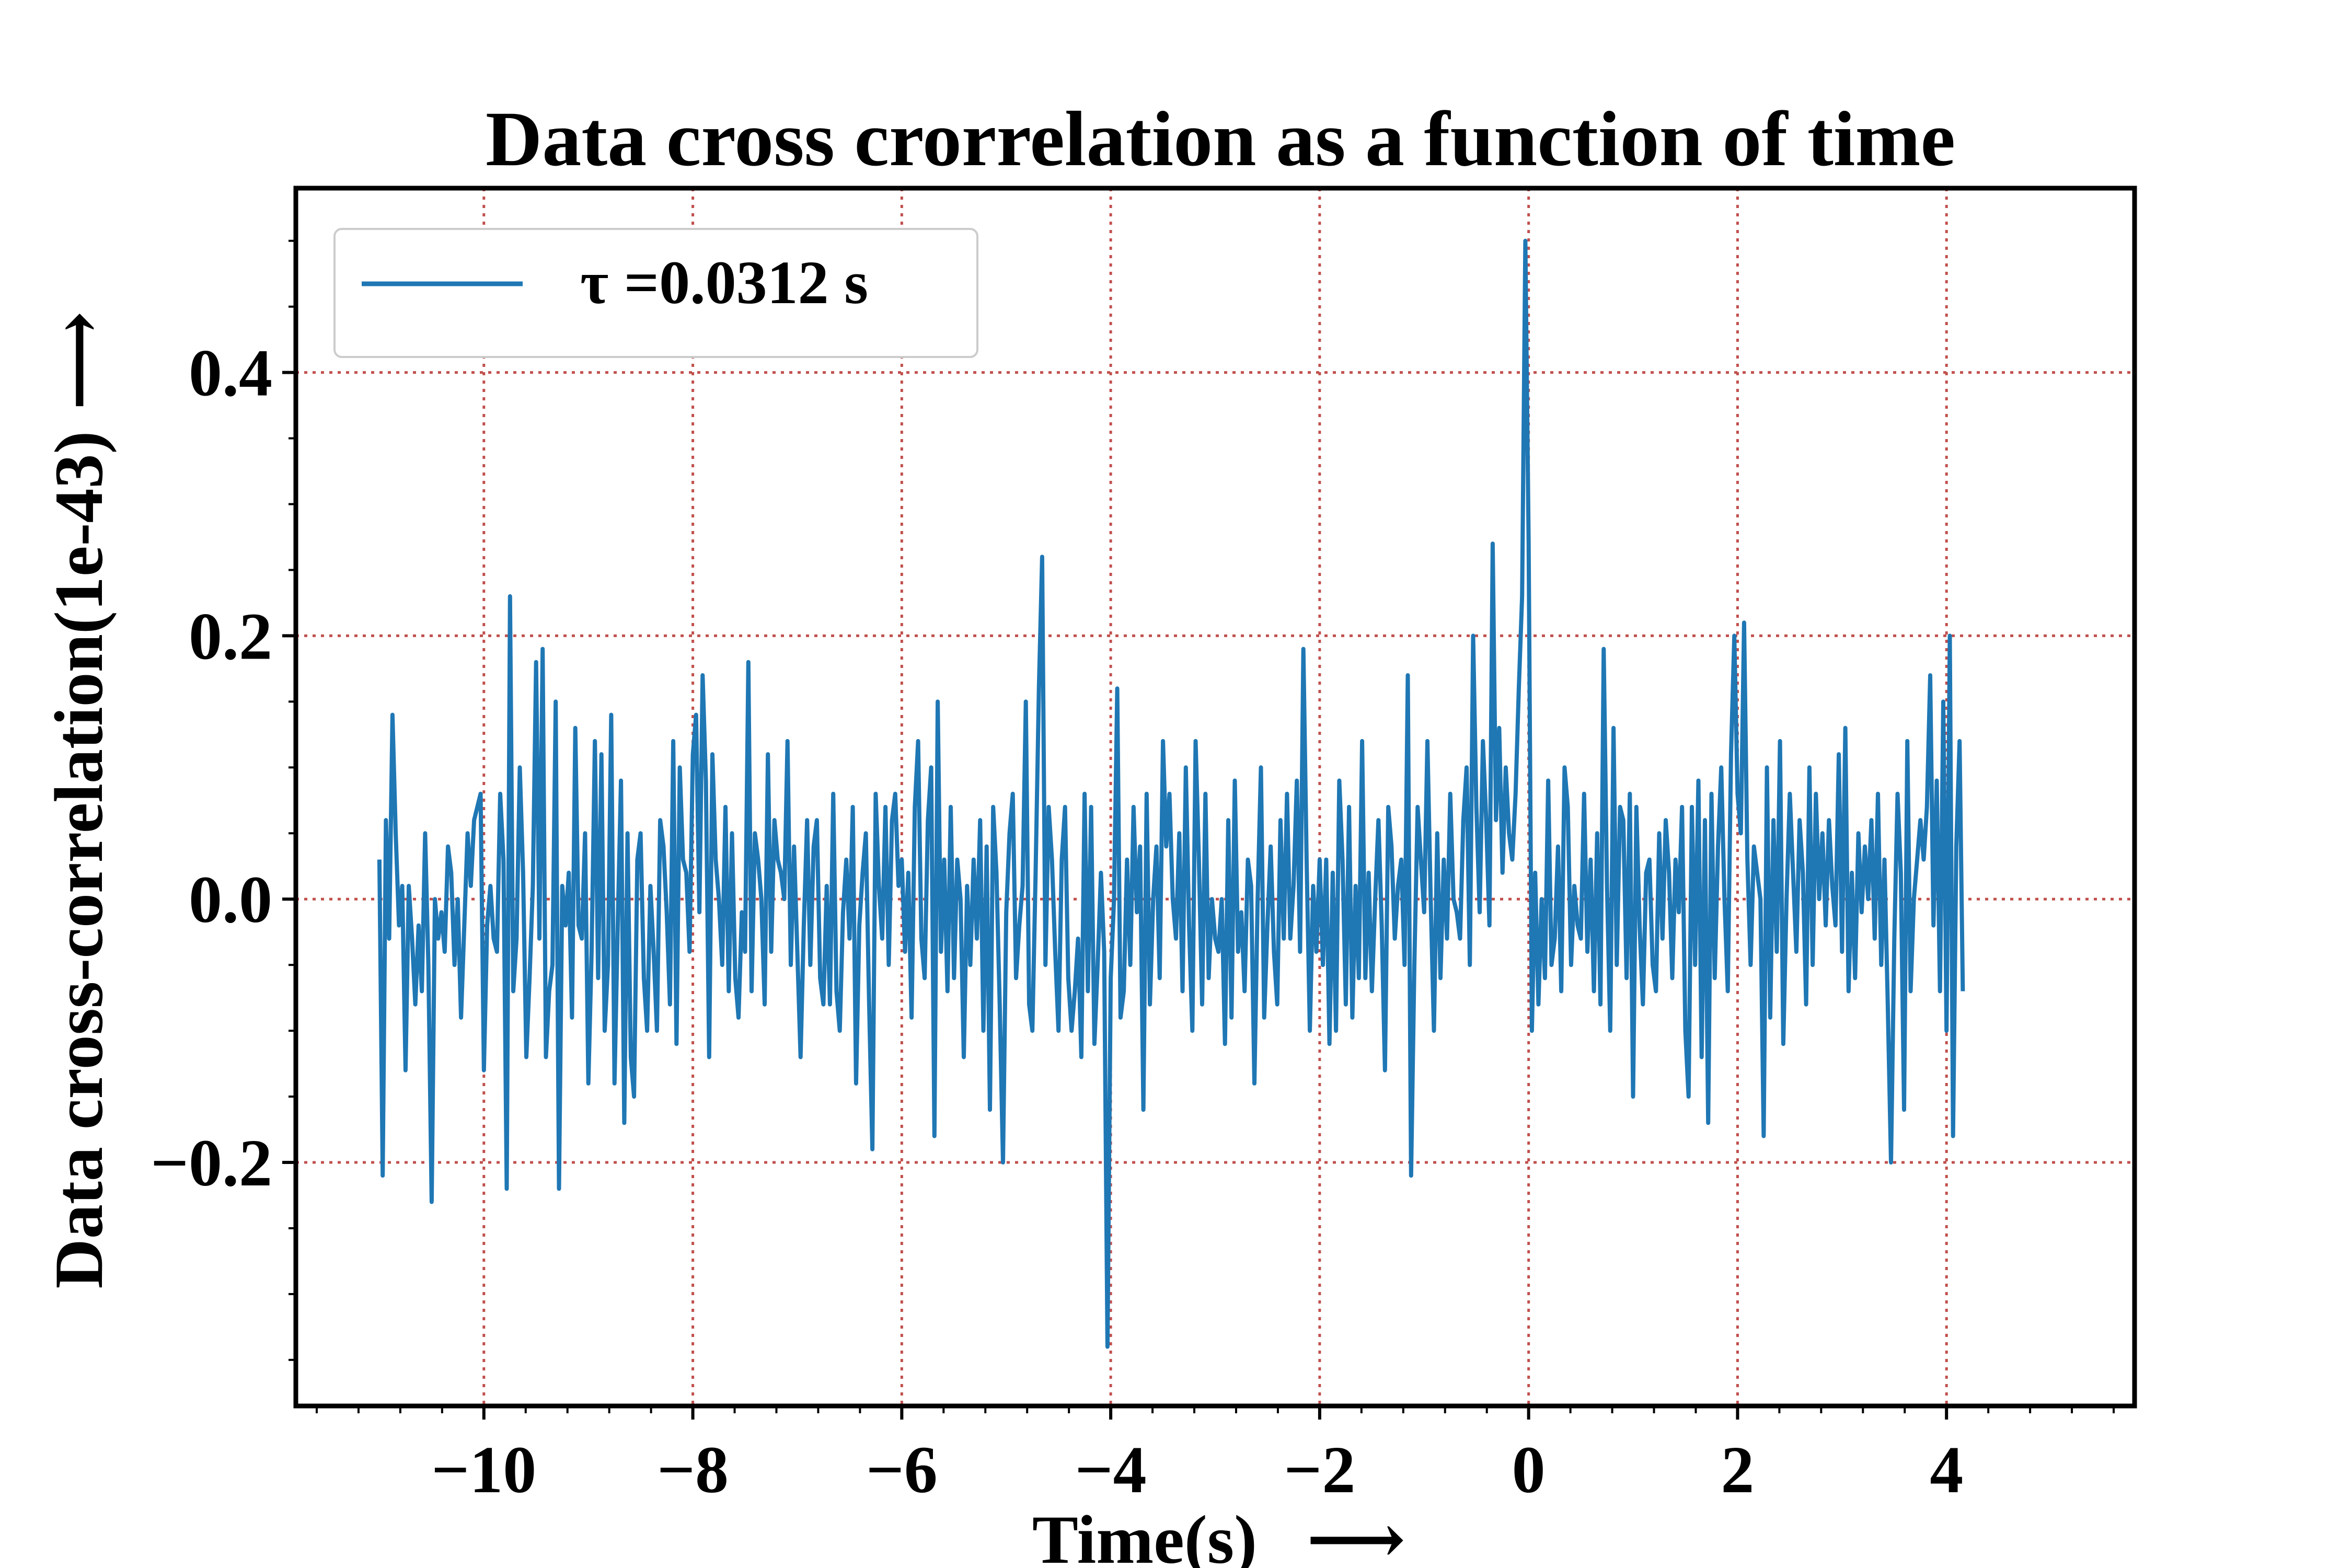 The height and width of the screenshot is (1568, 2352). What do you see at coordinates (902, 1470) in the screenshot?
I see `x-tick-label: −6` at bounding box center [902, 1470].